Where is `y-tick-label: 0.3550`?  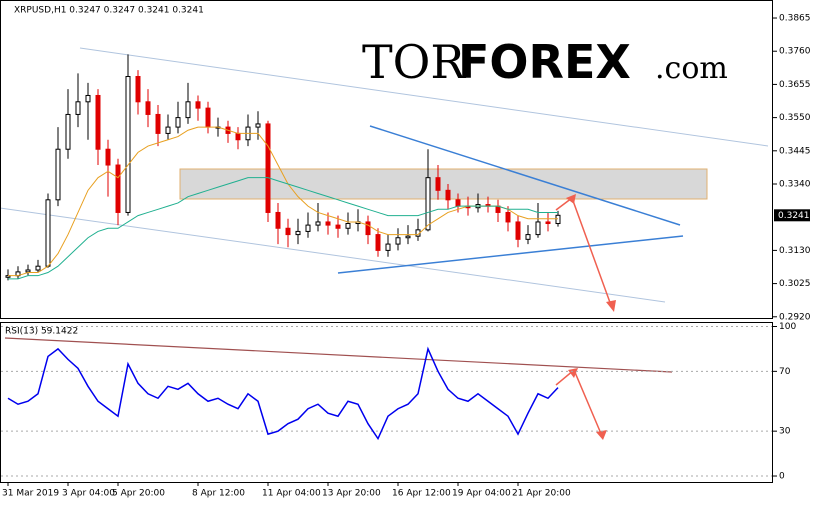
y-tick-label: 0.3550 is located at coordinates (795, 118).